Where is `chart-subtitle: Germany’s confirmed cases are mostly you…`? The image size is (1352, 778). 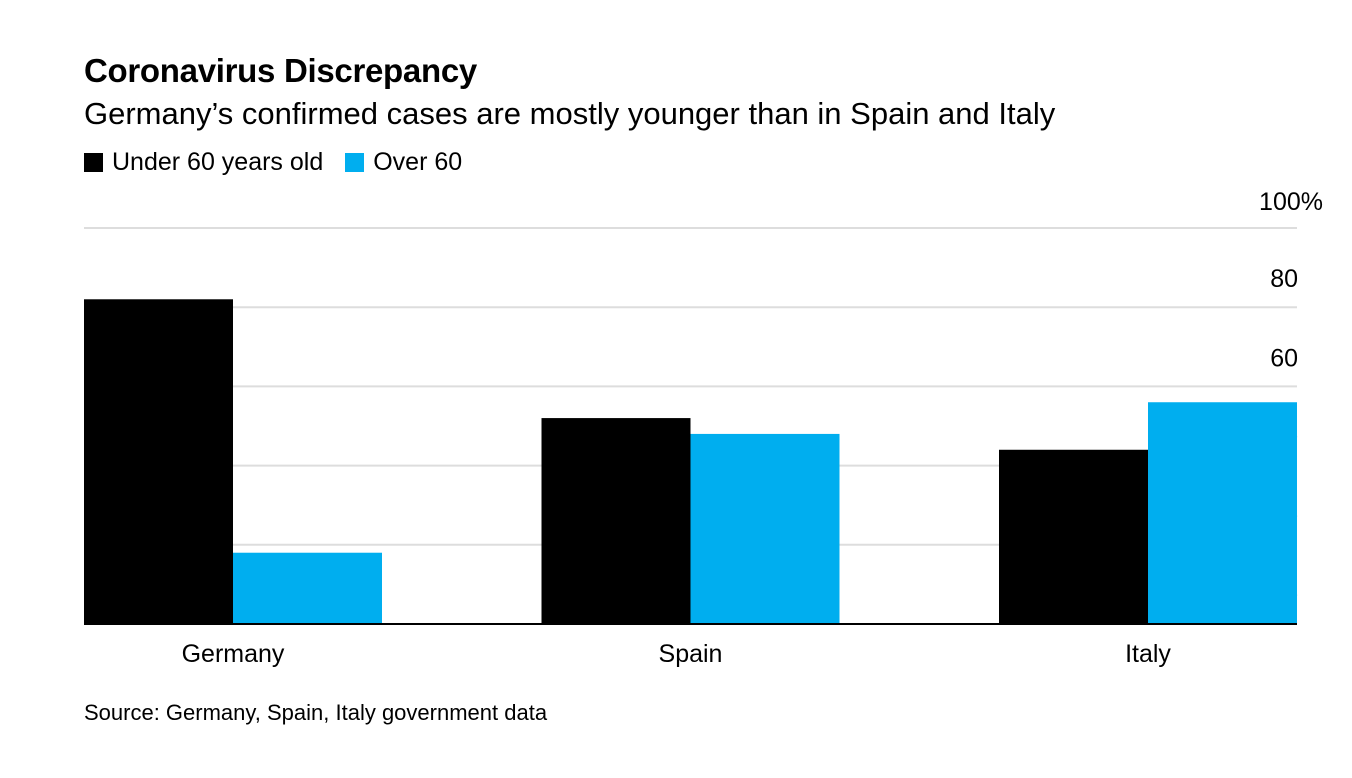 chart-subtitle: Germany’s confirmed cases are mostly you… is located at coordinates (570, 113).